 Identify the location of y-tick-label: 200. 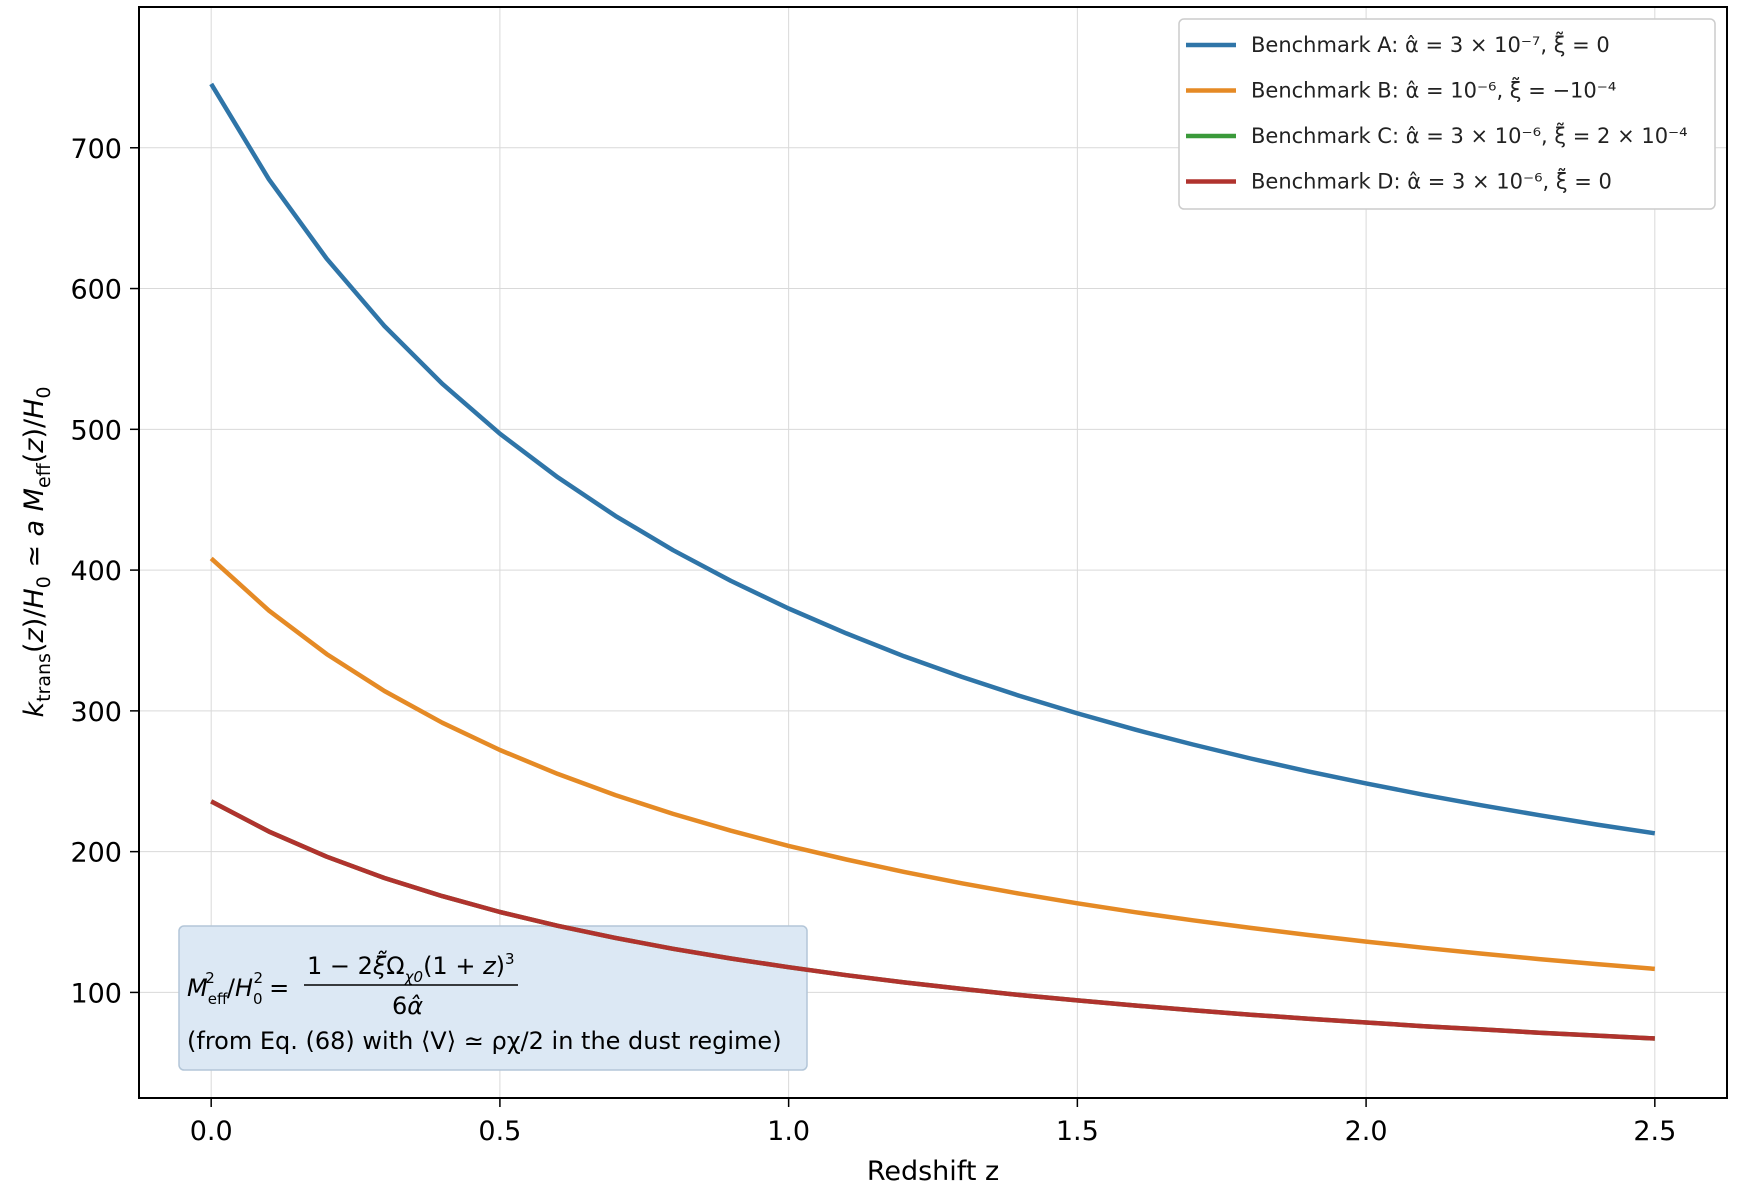
(96, 853).